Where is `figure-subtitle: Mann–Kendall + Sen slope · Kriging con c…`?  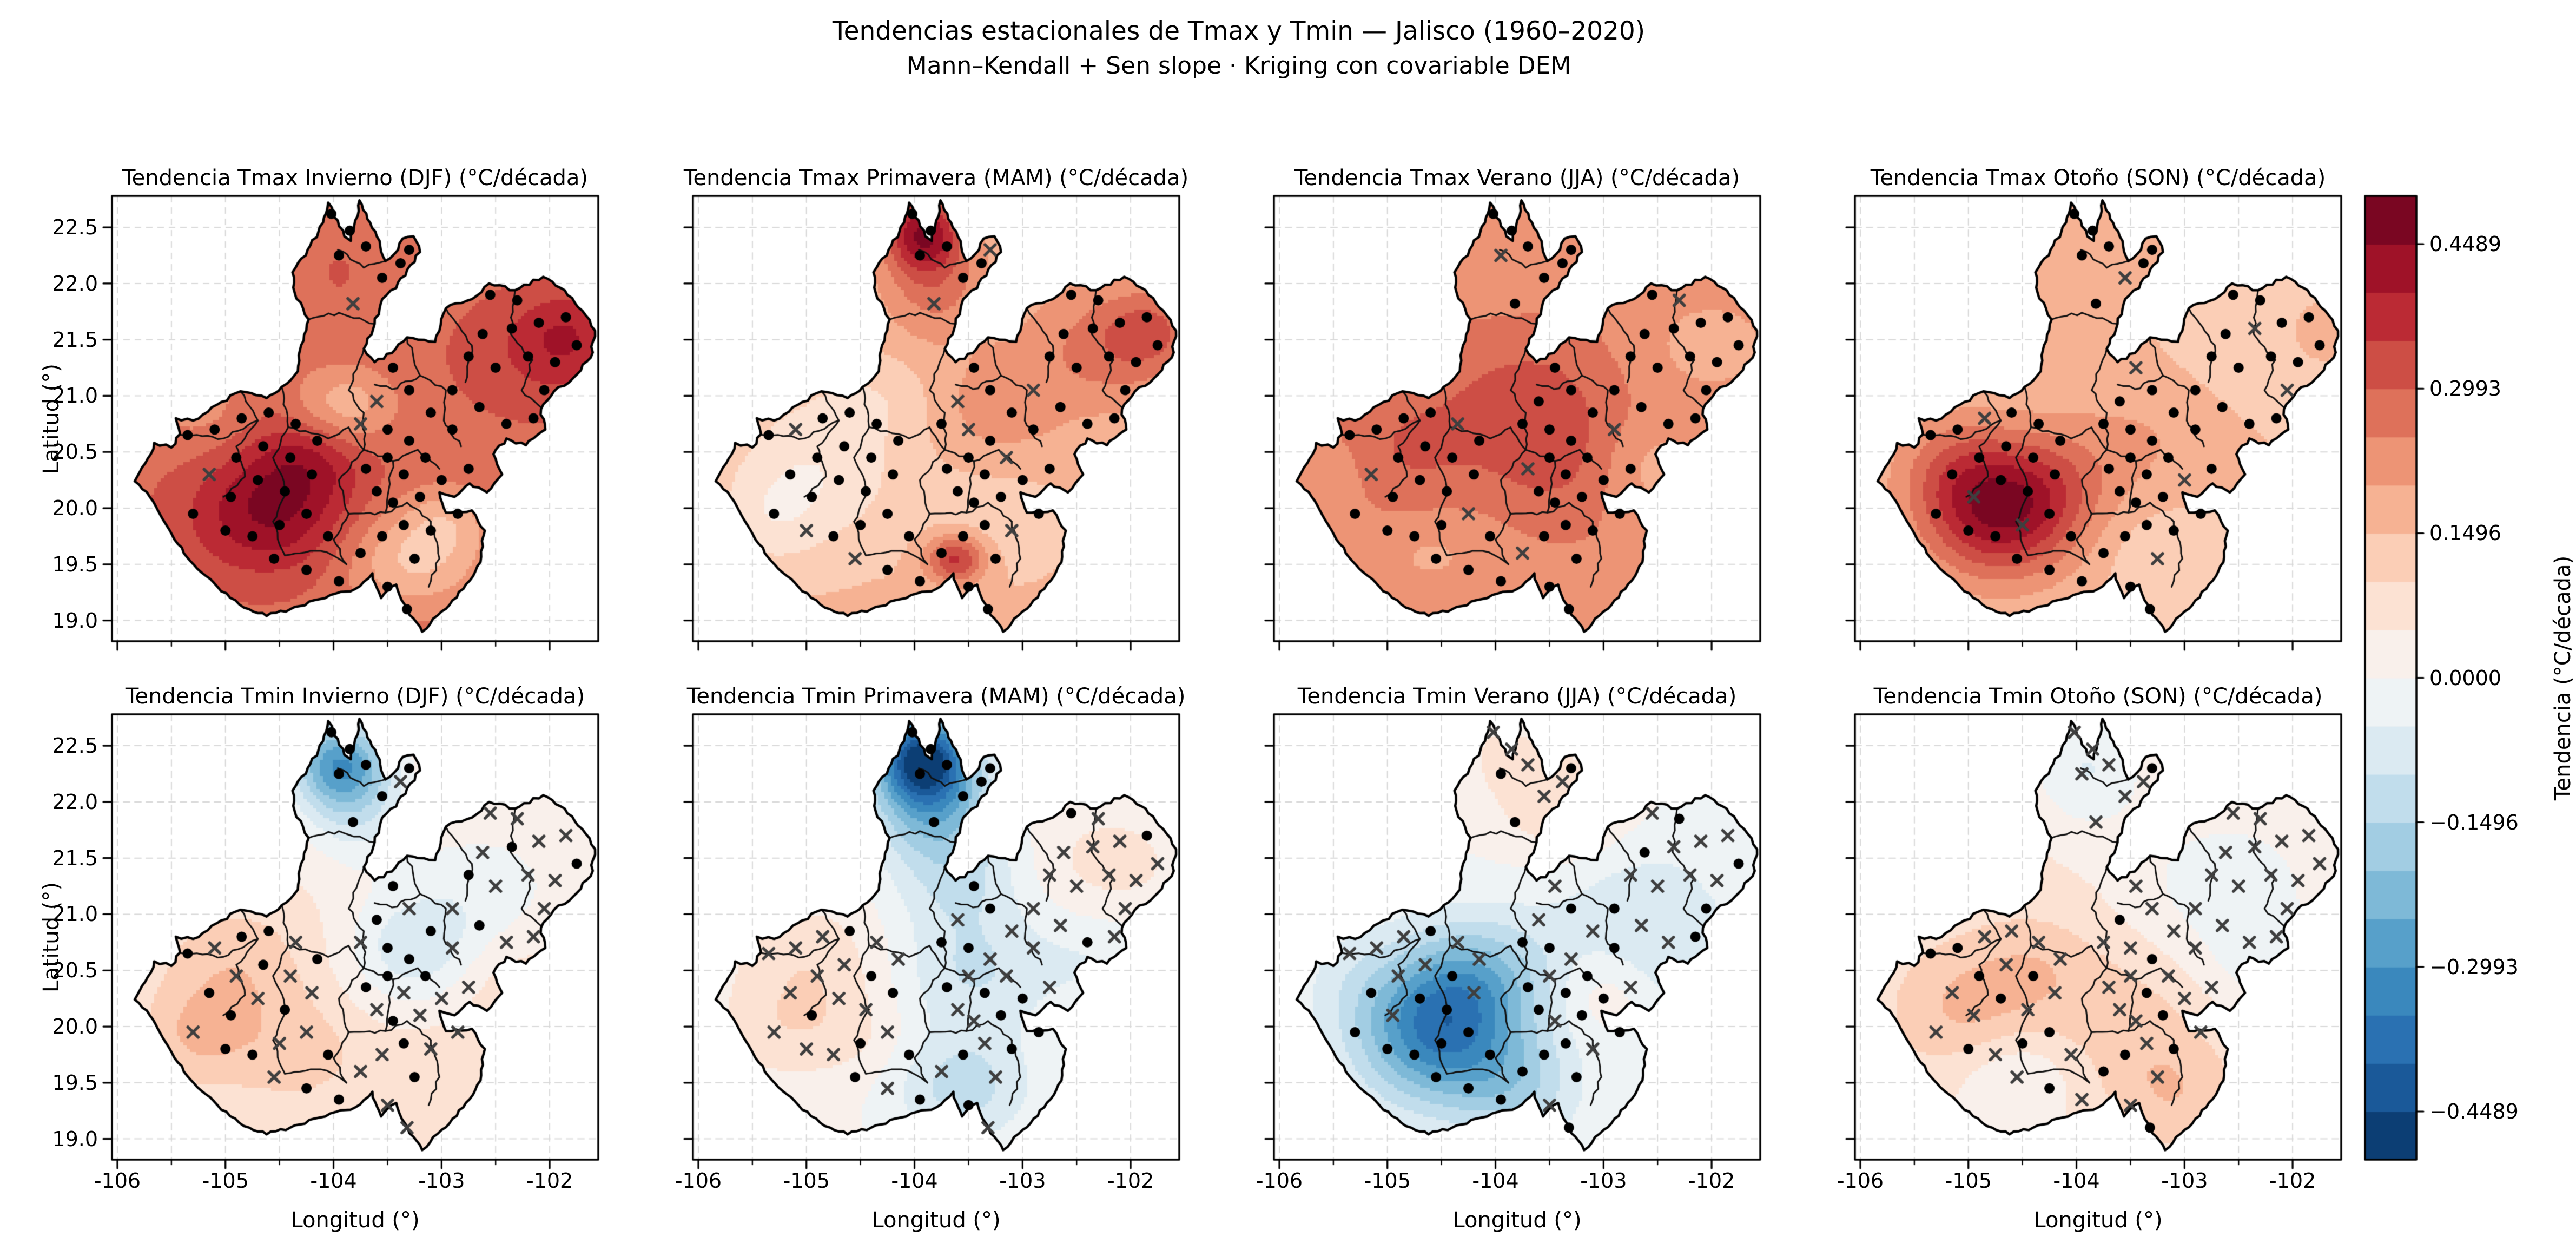 figure-subtitle: Mann–Kendall + Sen slope · Kriging con c… is located at coordinates (1238, 66).